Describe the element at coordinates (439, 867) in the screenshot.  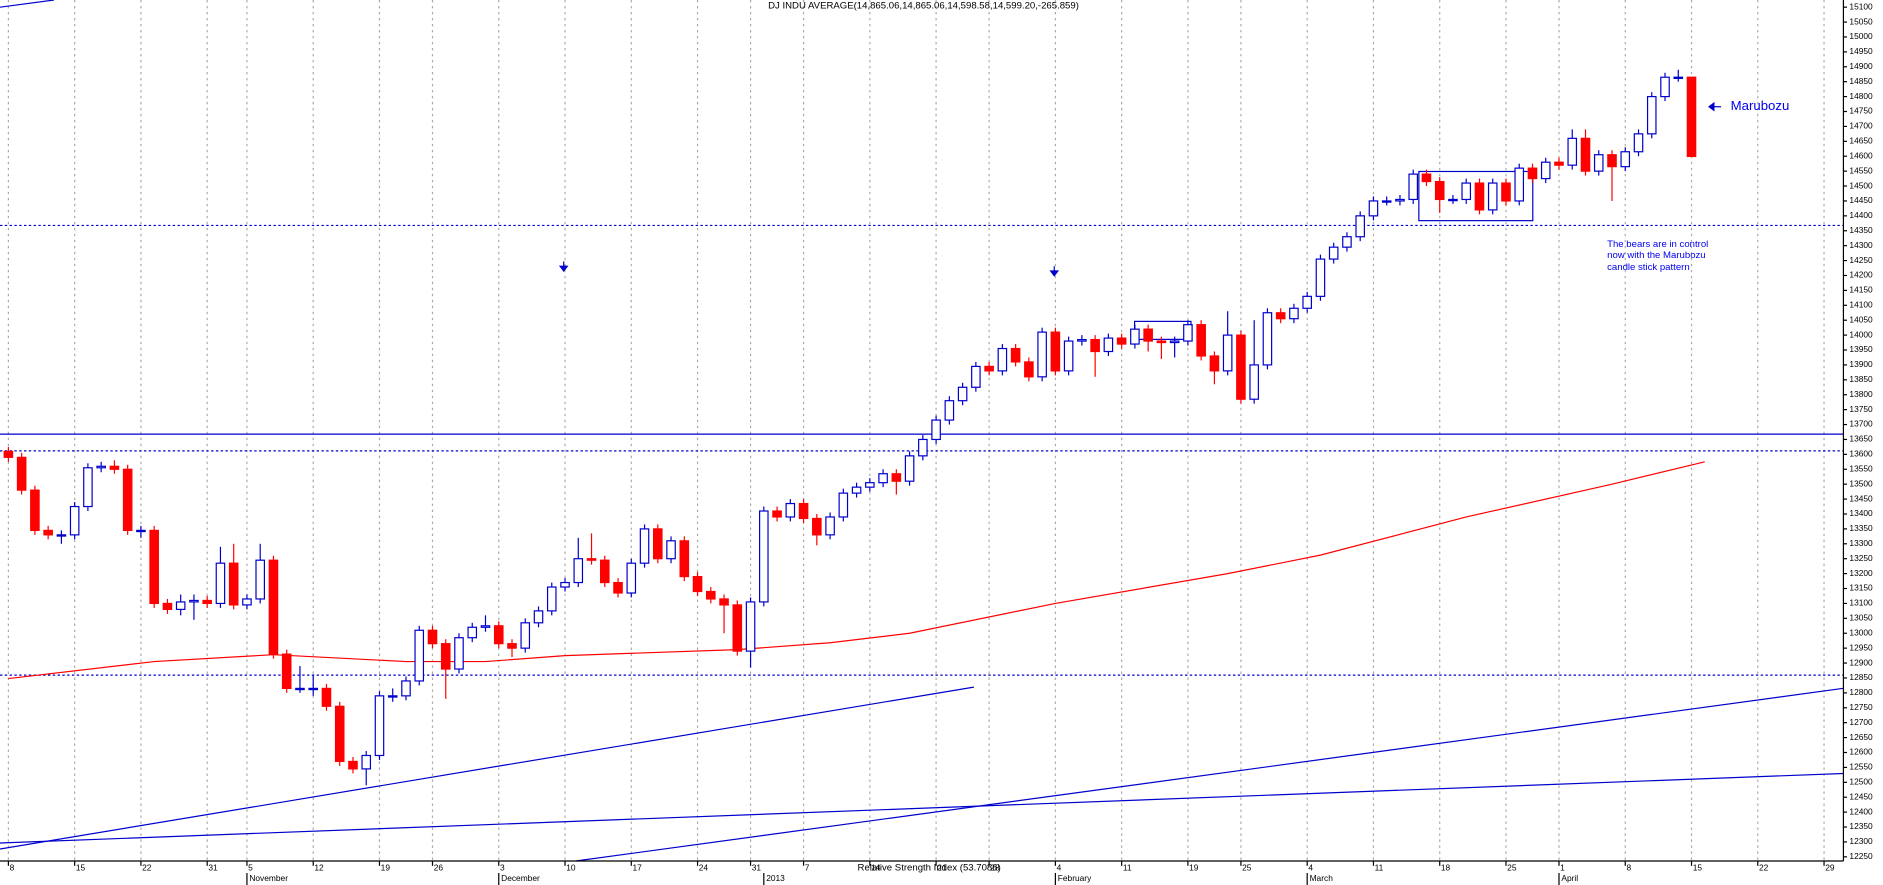
I see `x-tick-label: 26` at that location.